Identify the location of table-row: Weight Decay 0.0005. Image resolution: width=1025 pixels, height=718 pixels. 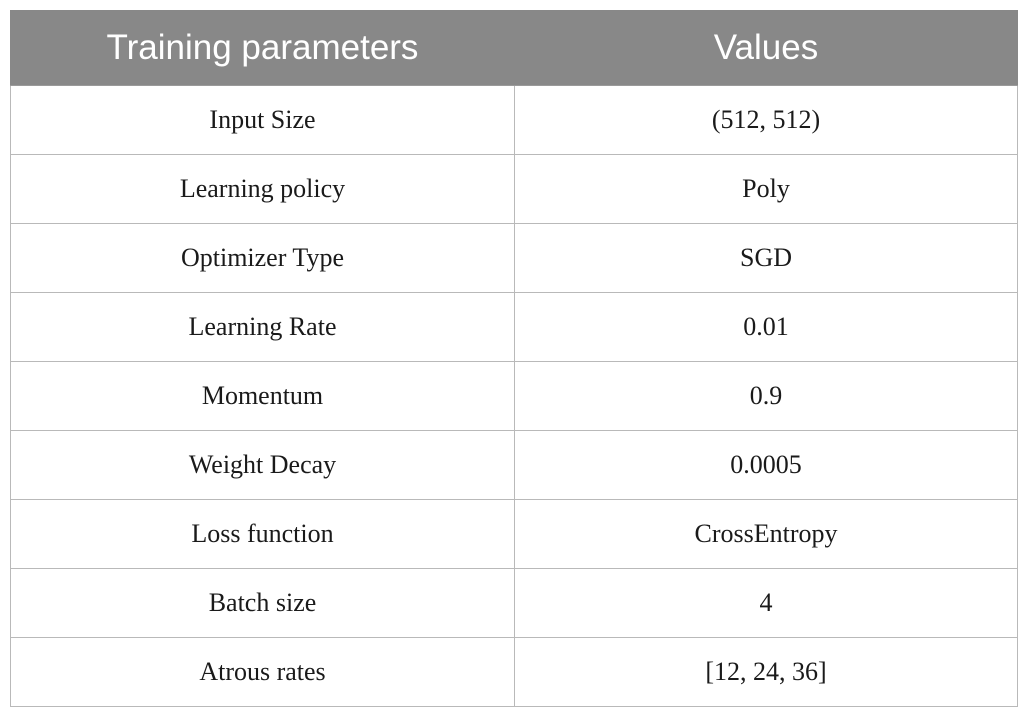
(514, 465).